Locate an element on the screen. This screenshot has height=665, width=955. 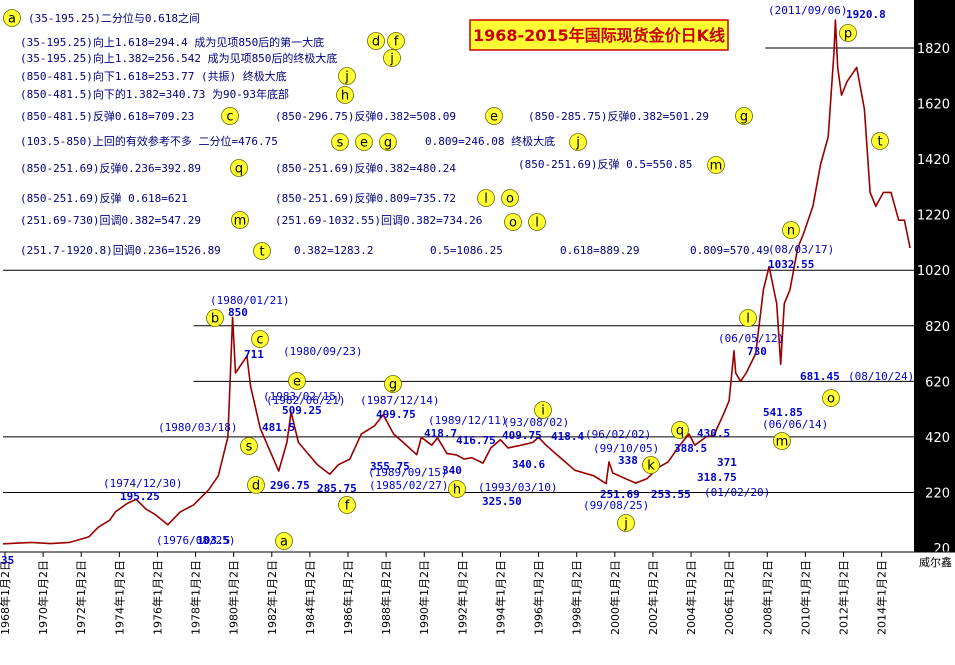
note-marker-h: h is located at coordinates (345, 95).